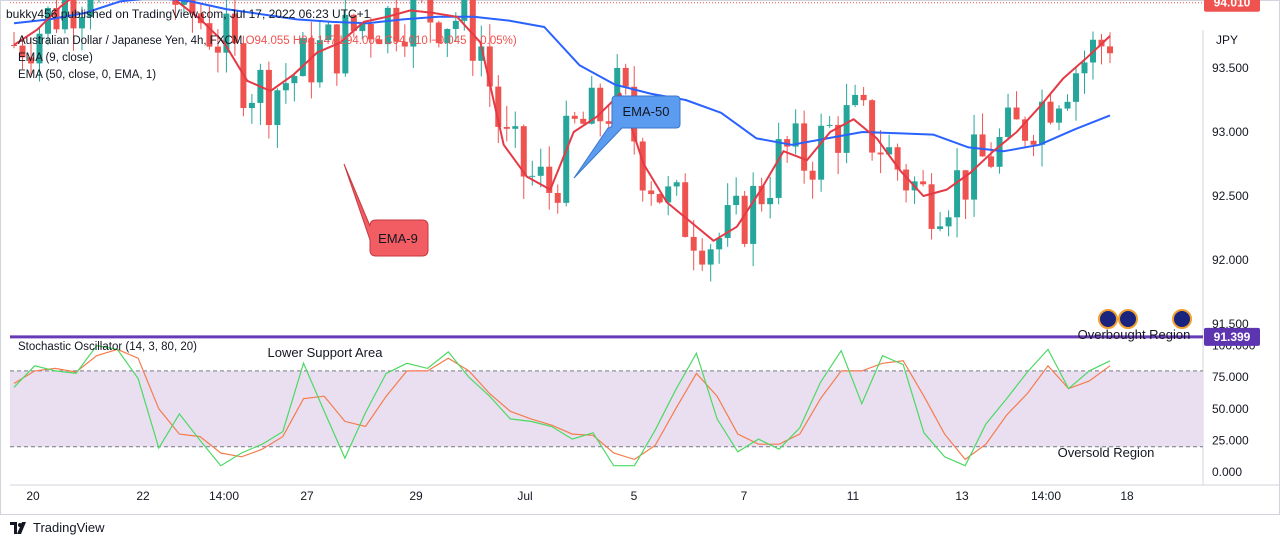 This screenshot has height=546, width=1280. What do you see at coordinates (1106, 452) in the screenshot?
I see `oversold-label: Oversold Region` at bounding box center [1106, 452].